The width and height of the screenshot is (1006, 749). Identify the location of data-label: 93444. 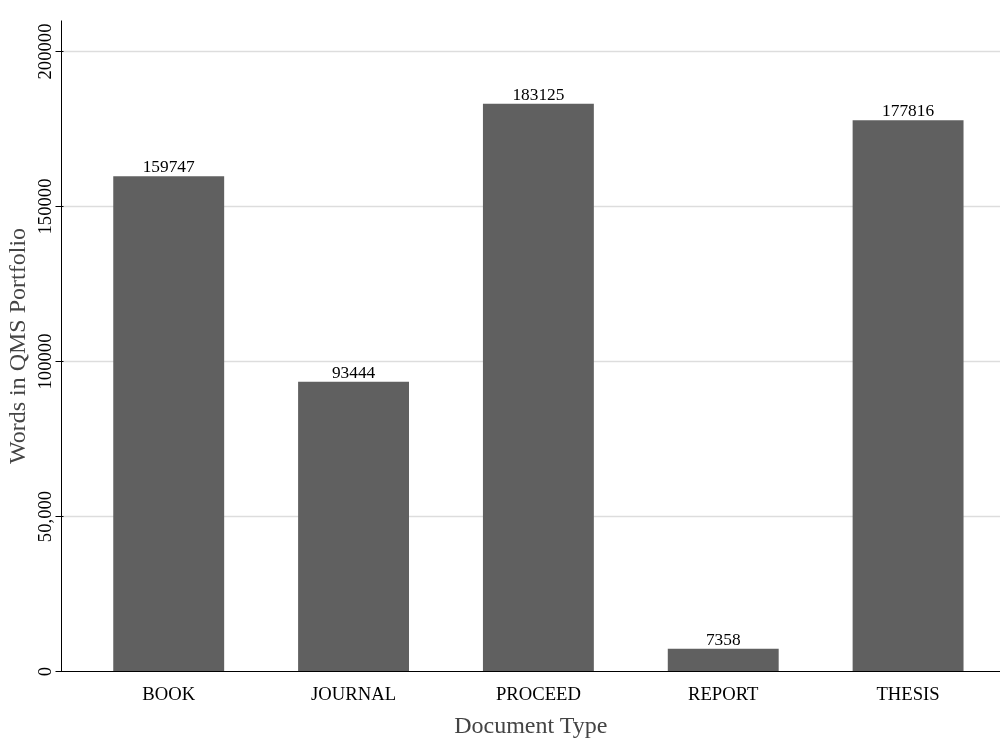
(353, 372).